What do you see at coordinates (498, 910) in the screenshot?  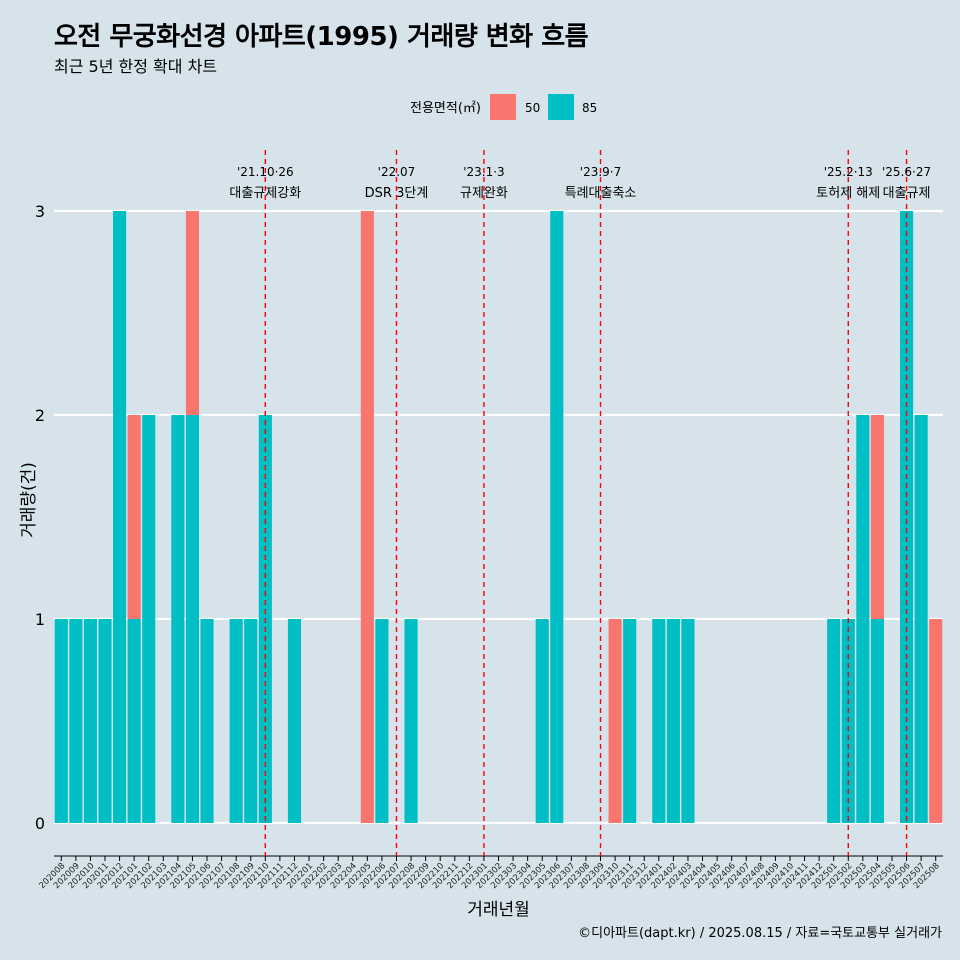 I see `x-axis-title: 거래년월` at bounding box center [498, 910].